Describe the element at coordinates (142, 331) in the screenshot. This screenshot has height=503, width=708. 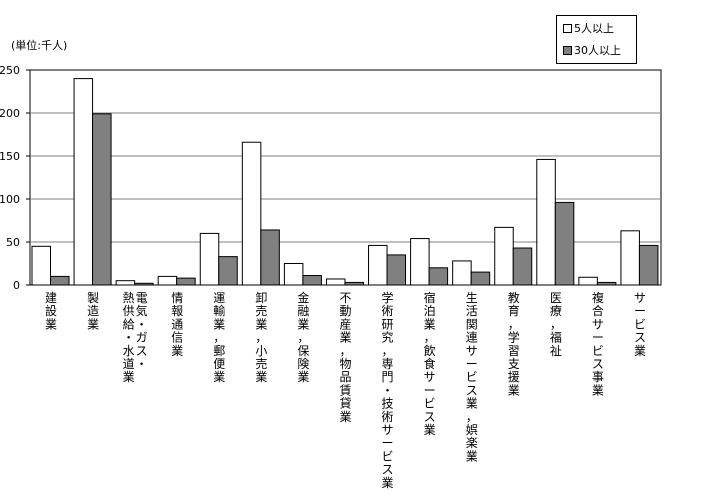
I see `category-label: 電気・ガス・` at that location.